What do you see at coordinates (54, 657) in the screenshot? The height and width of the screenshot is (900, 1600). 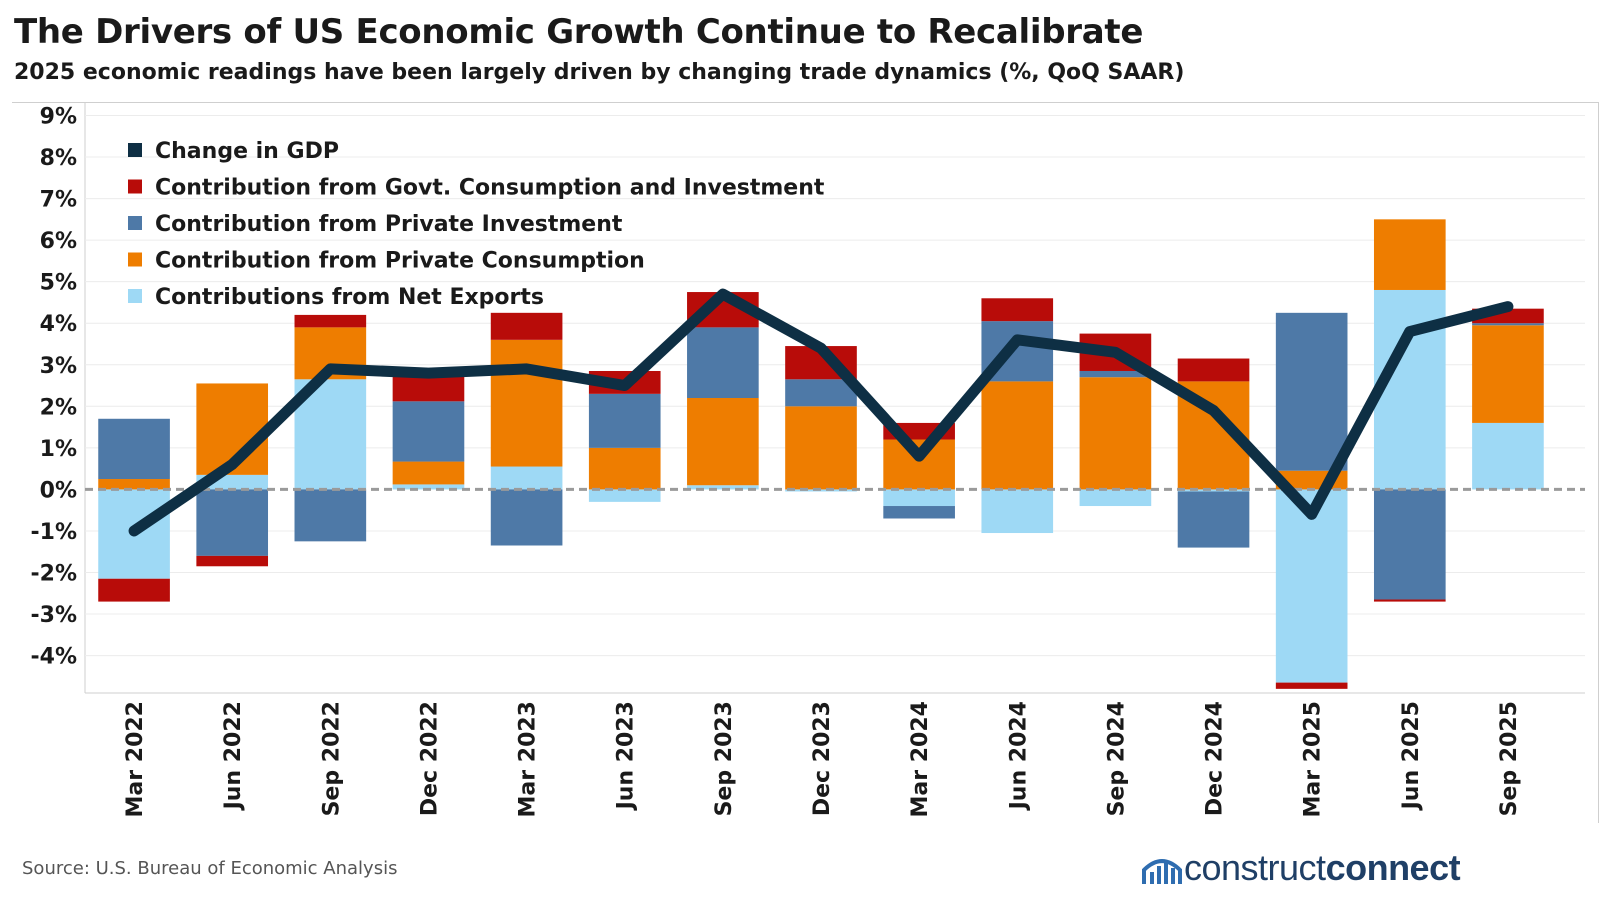 I see `y-tick-label: -4%` at bounding box center [54, 657].